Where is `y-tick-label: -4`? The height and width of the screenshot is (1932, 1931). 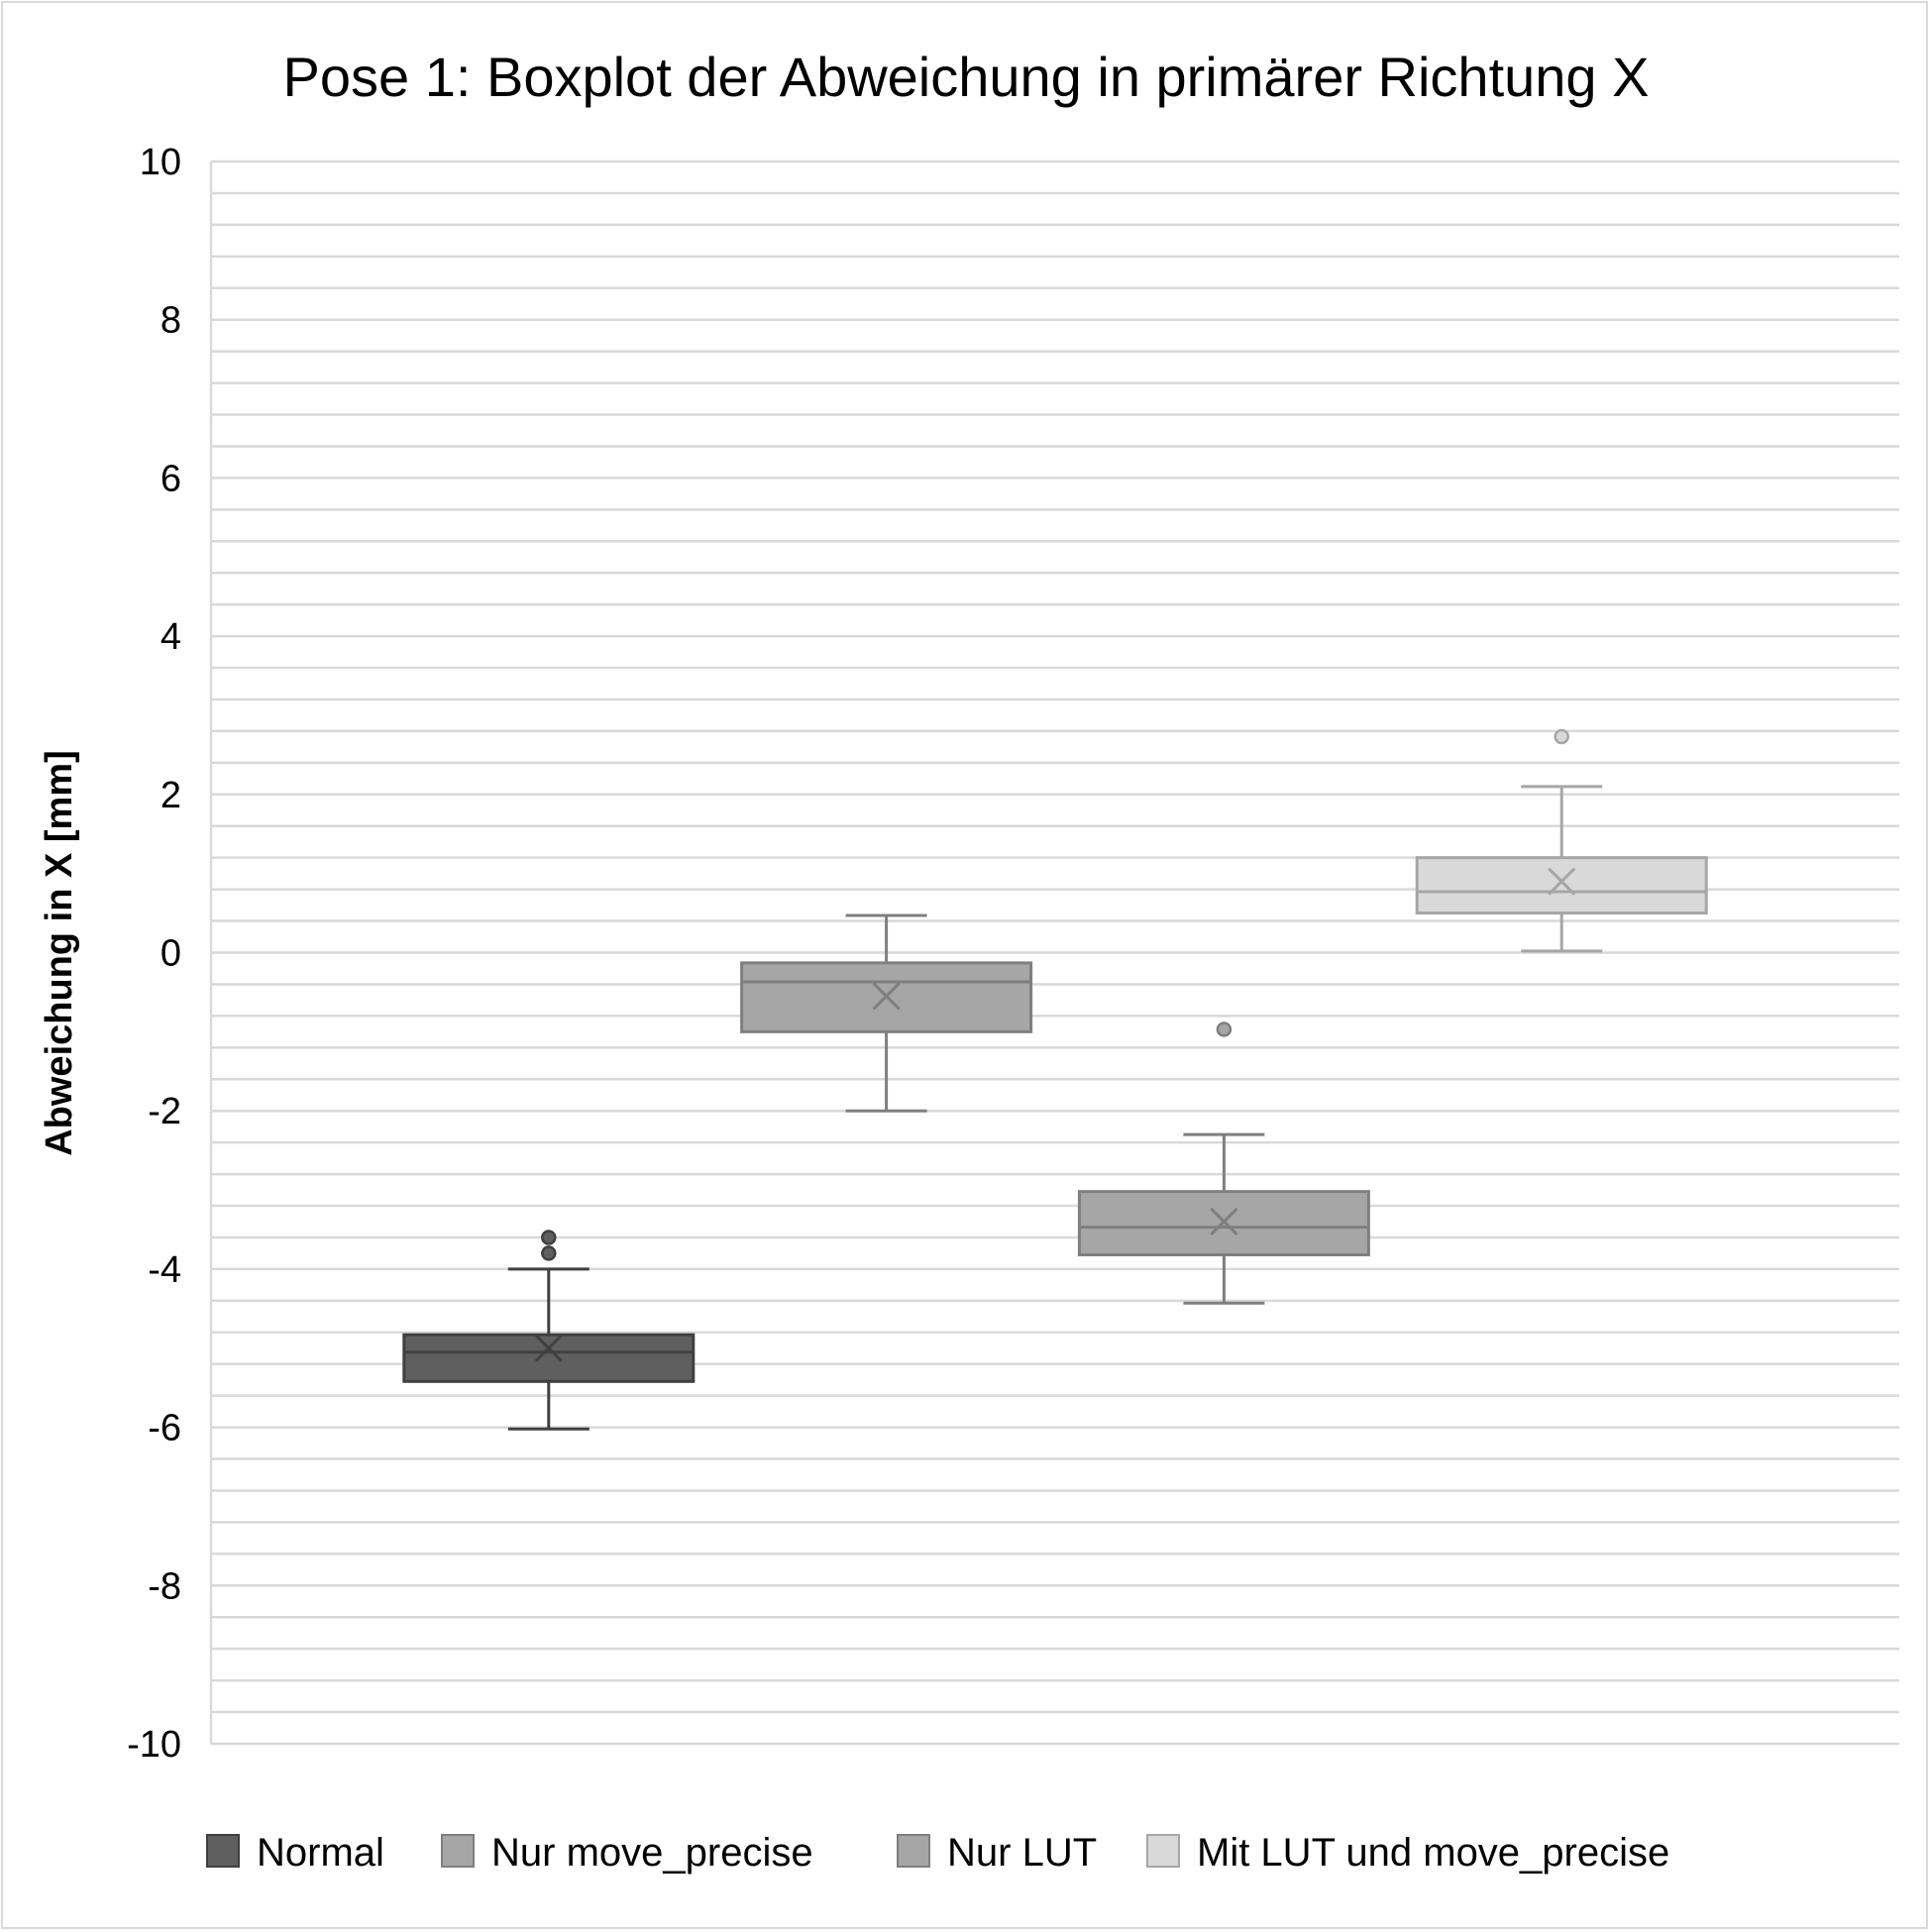 y-tick-label: -4 is located at coordinates (164, 1270).